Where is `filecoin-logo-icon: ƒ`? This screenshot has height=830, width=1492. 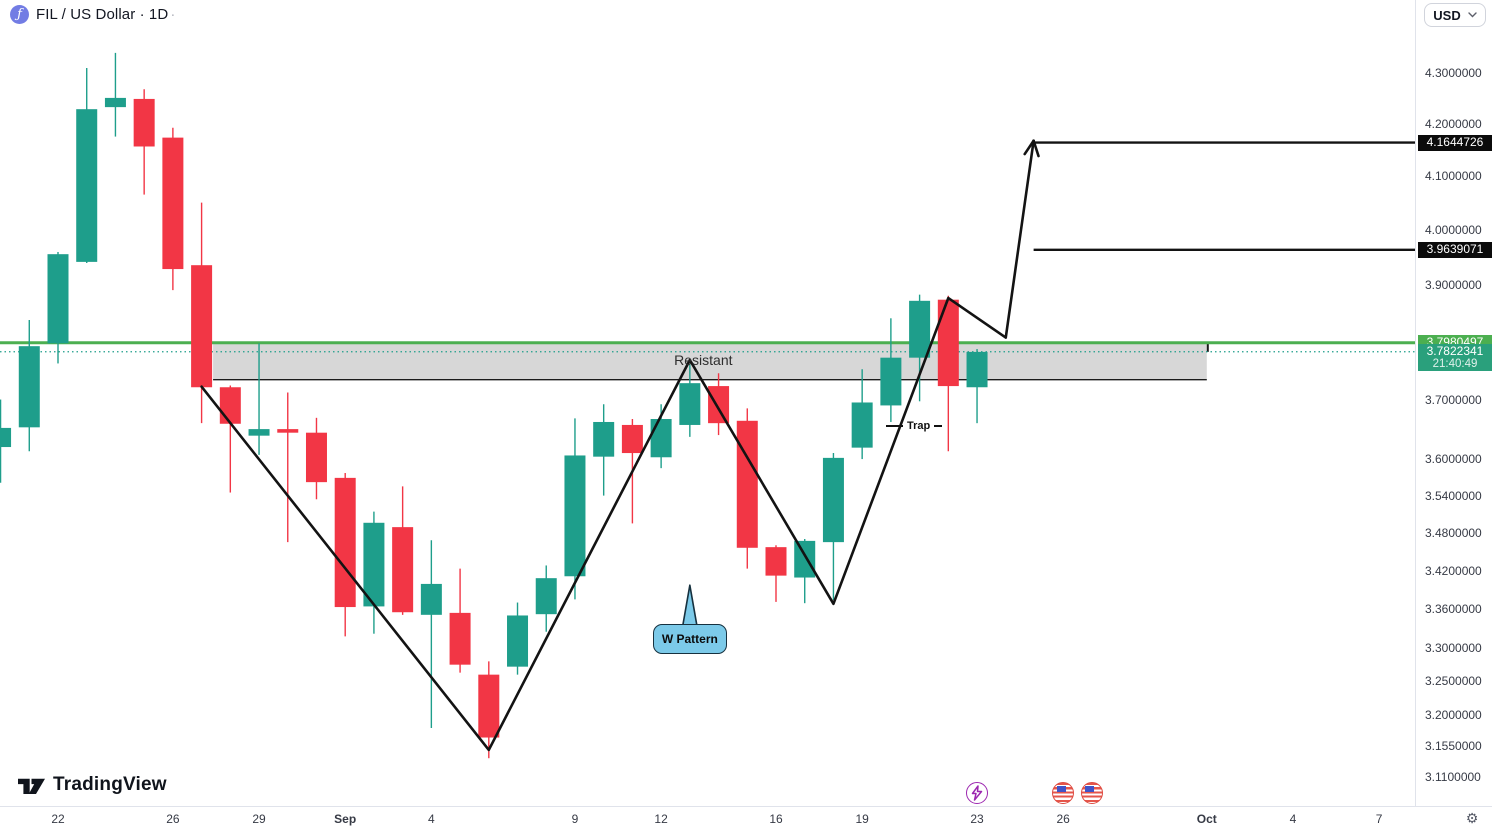 filecoin-logo-icon: ƒ is located at coordinates (19, 14).